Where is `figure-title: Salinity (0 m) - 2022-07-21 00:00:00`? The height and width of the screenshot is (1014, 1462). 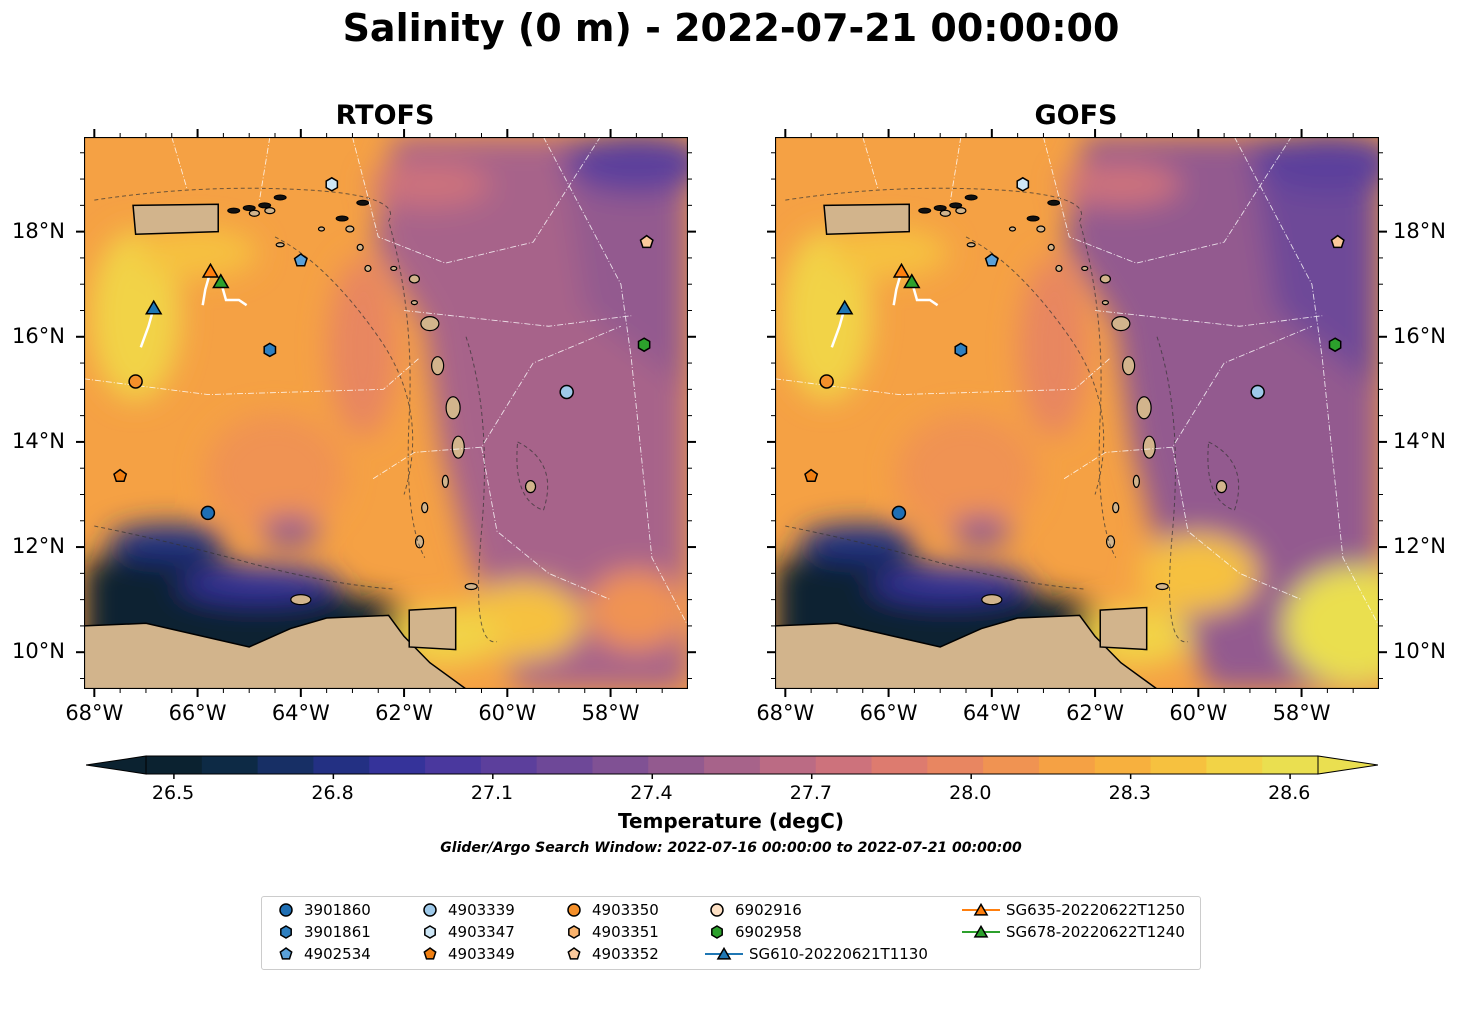
figure-title: Salinity (0 m) - 2022-07-21 00:00:00 is located at coordinates (731, 28).